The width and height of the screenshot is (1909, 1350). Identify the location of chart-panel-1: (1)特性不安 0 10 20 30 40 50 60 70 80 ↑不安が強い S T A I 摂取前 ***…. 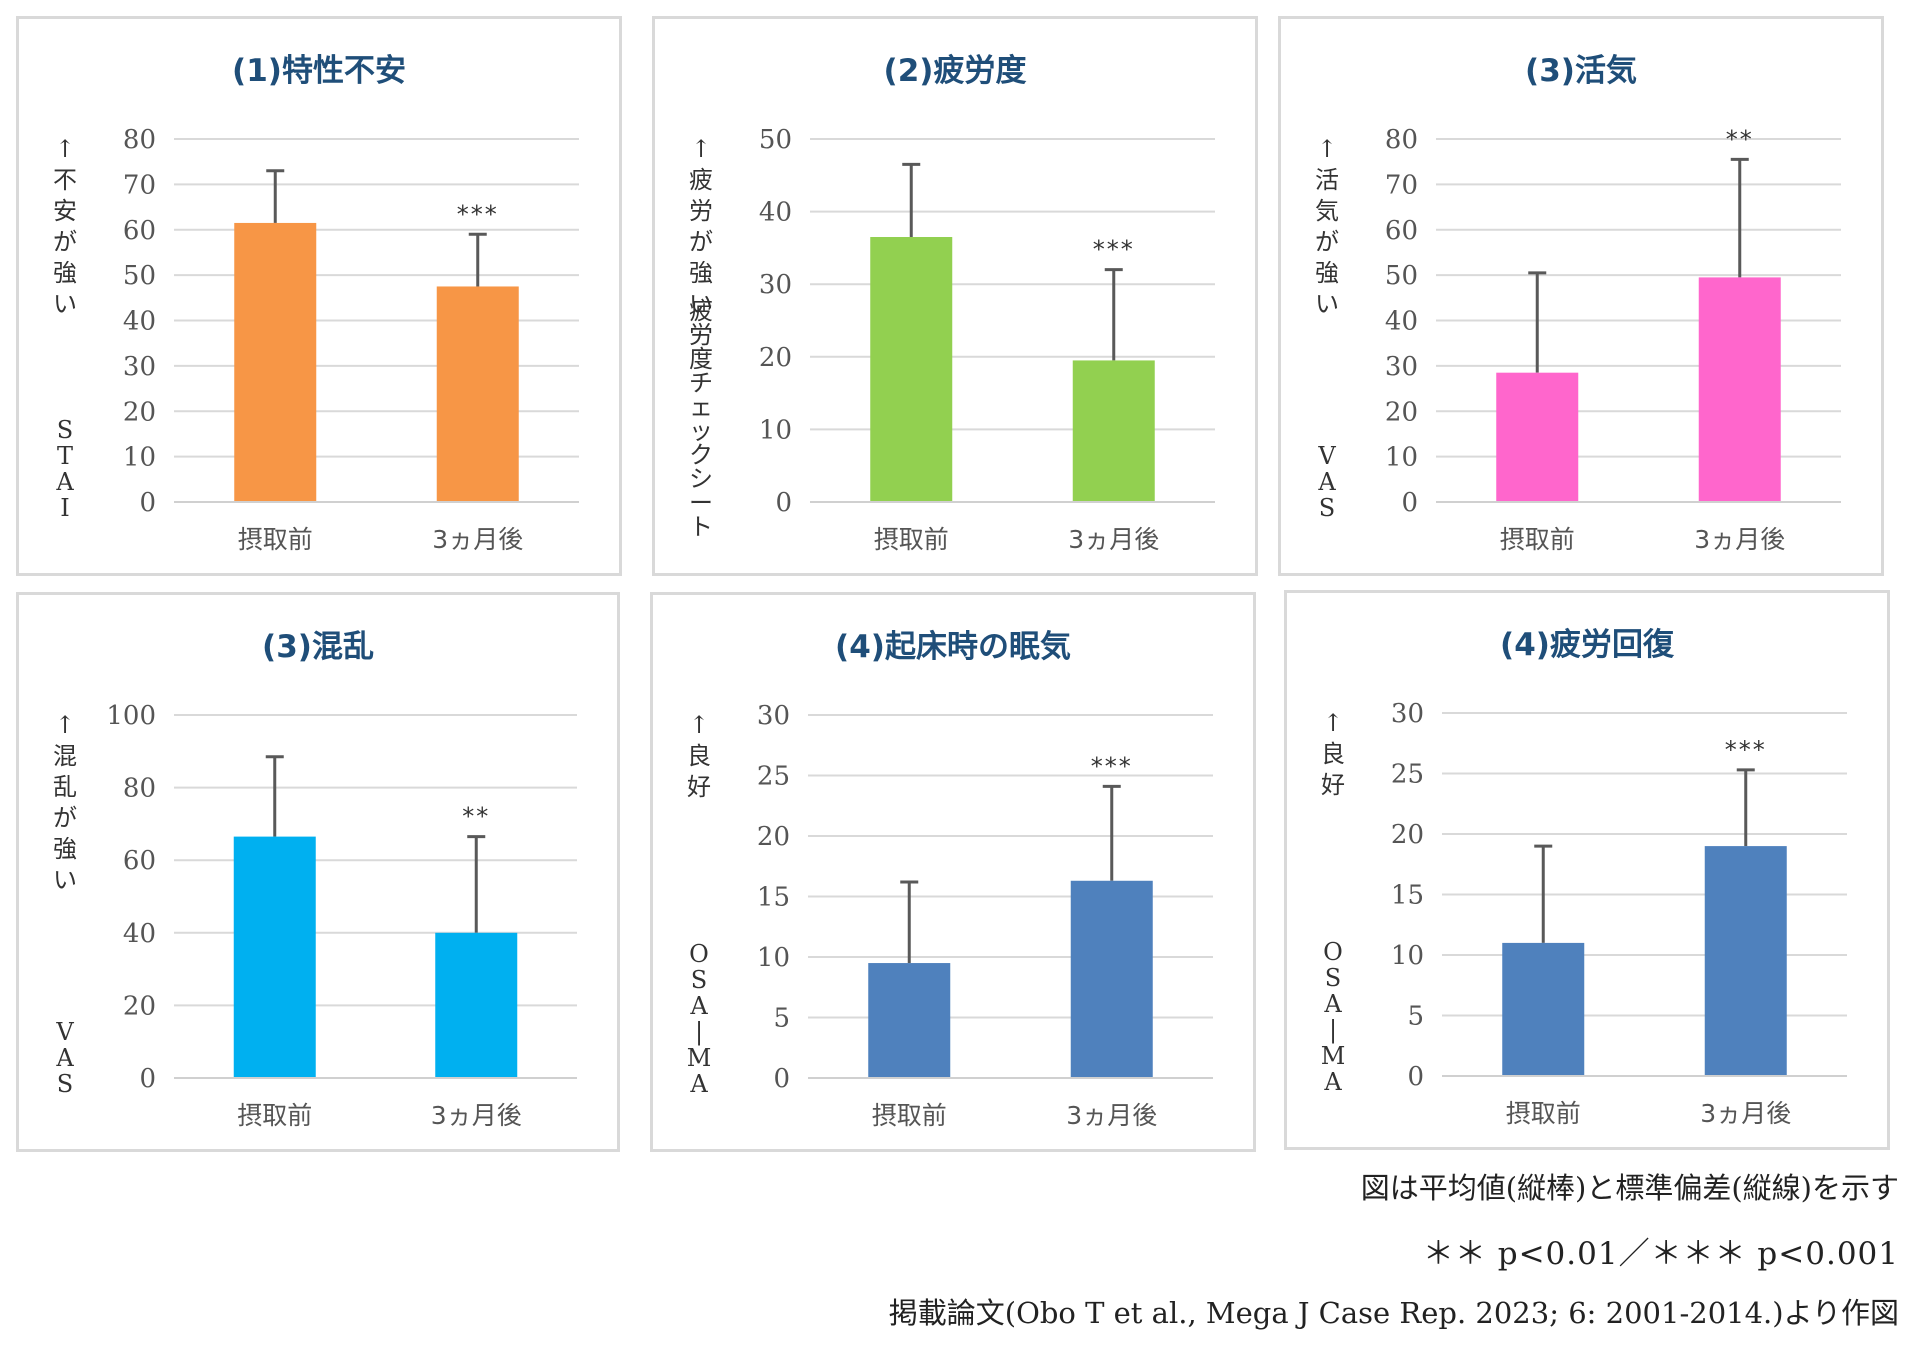
(319, 296).